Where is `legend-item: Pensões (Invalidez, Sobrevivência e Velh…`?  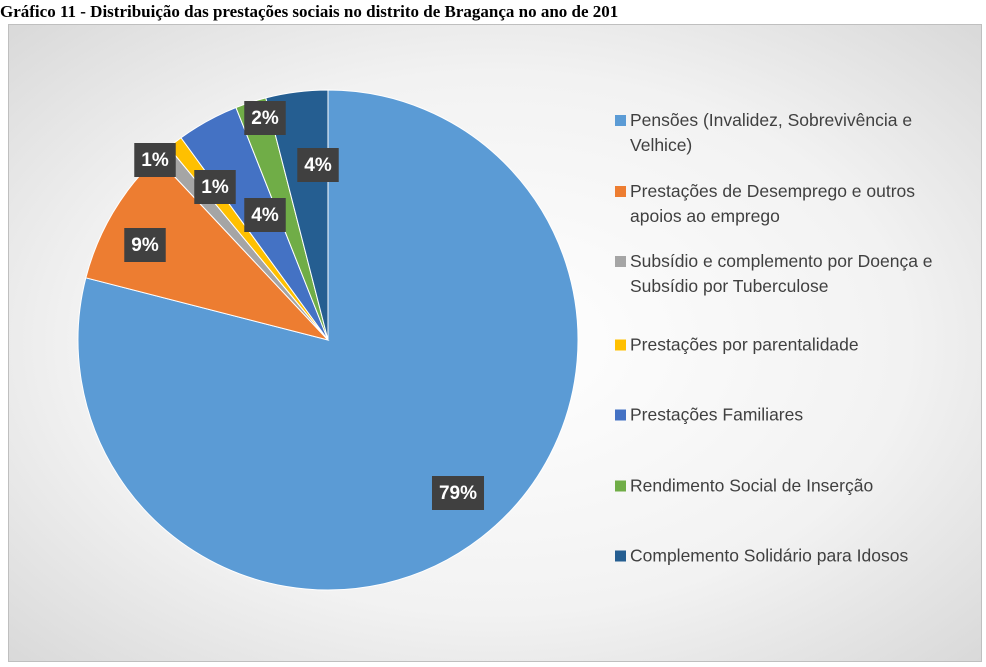 legend-item: Pensões (Invalidez, Sobrevivência e Velh… is located at coordinates (790, 133).